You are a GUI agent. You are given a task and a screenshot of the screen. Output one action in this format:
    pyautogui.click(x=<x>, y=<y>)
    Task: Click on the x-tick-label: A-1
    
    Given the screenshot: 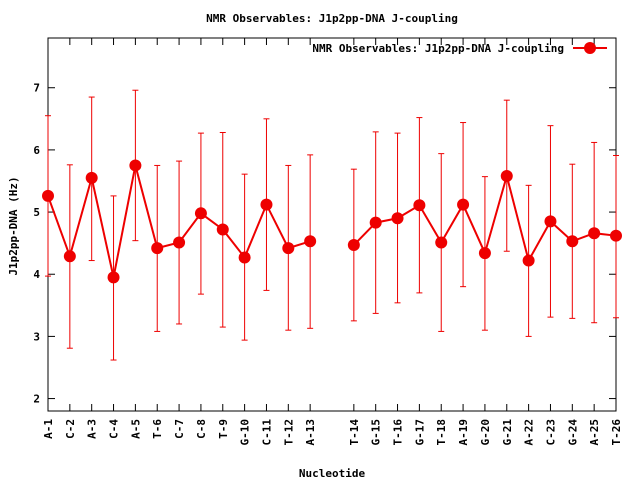 What is the action you would take?
    pyautogui.click(x=48, y=429)
    